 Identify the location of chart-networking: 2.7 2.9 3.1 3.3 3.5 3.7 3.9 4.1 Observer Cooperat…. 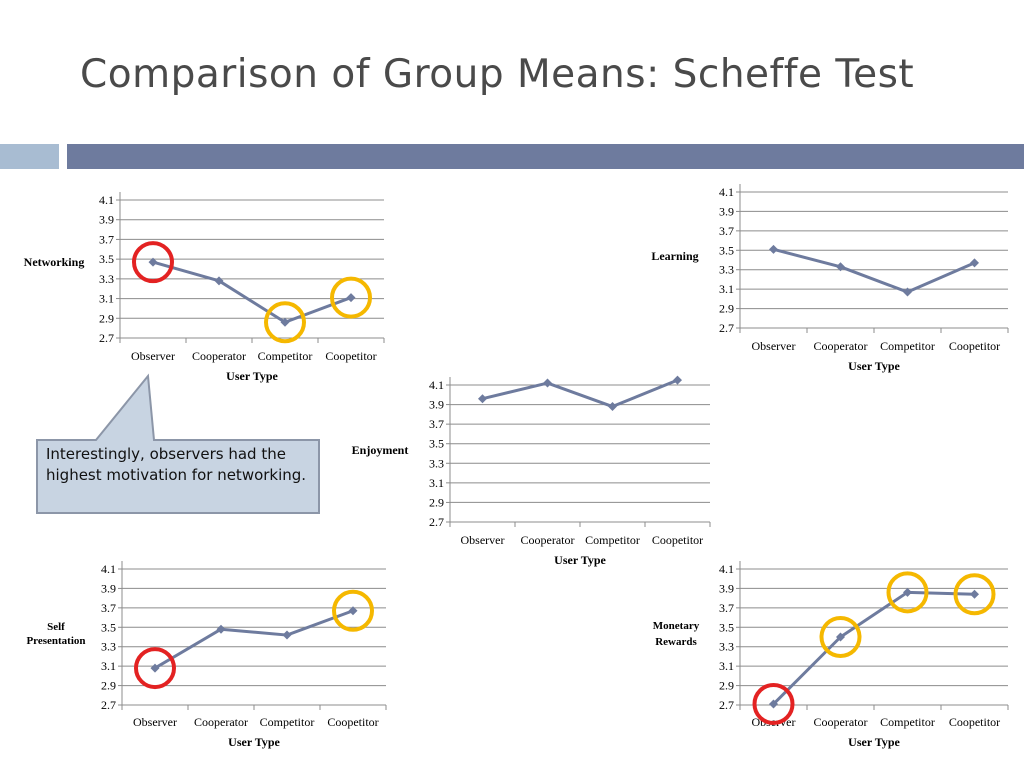
(204, 287).